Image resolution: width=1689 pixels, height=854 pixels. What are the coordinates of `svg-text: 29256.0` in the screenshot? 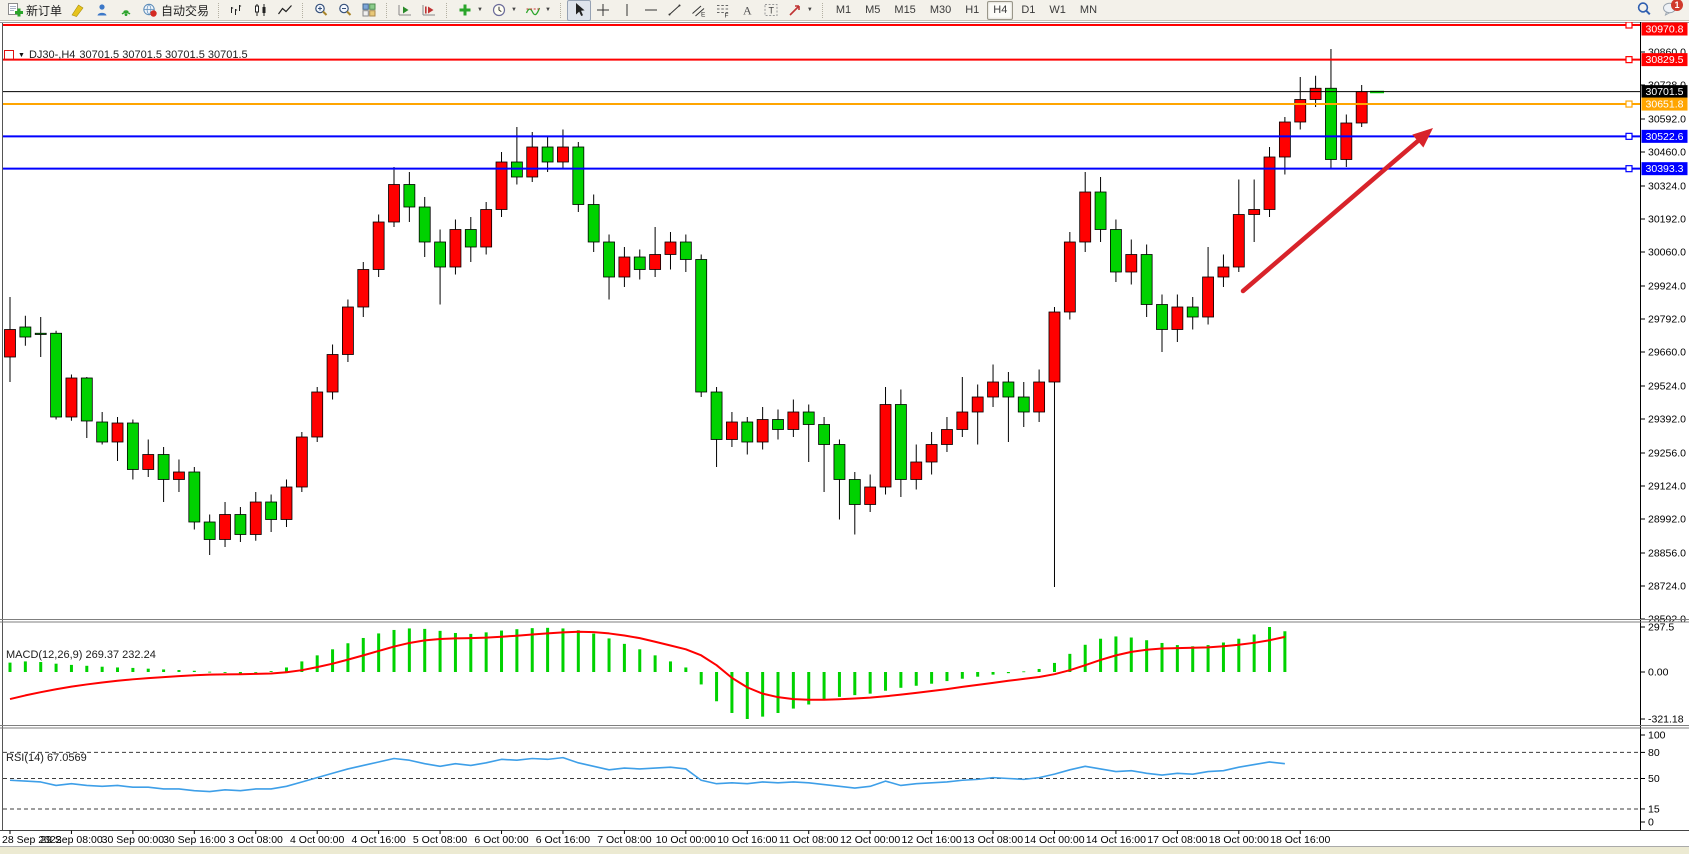 It's located at (1667, 454).